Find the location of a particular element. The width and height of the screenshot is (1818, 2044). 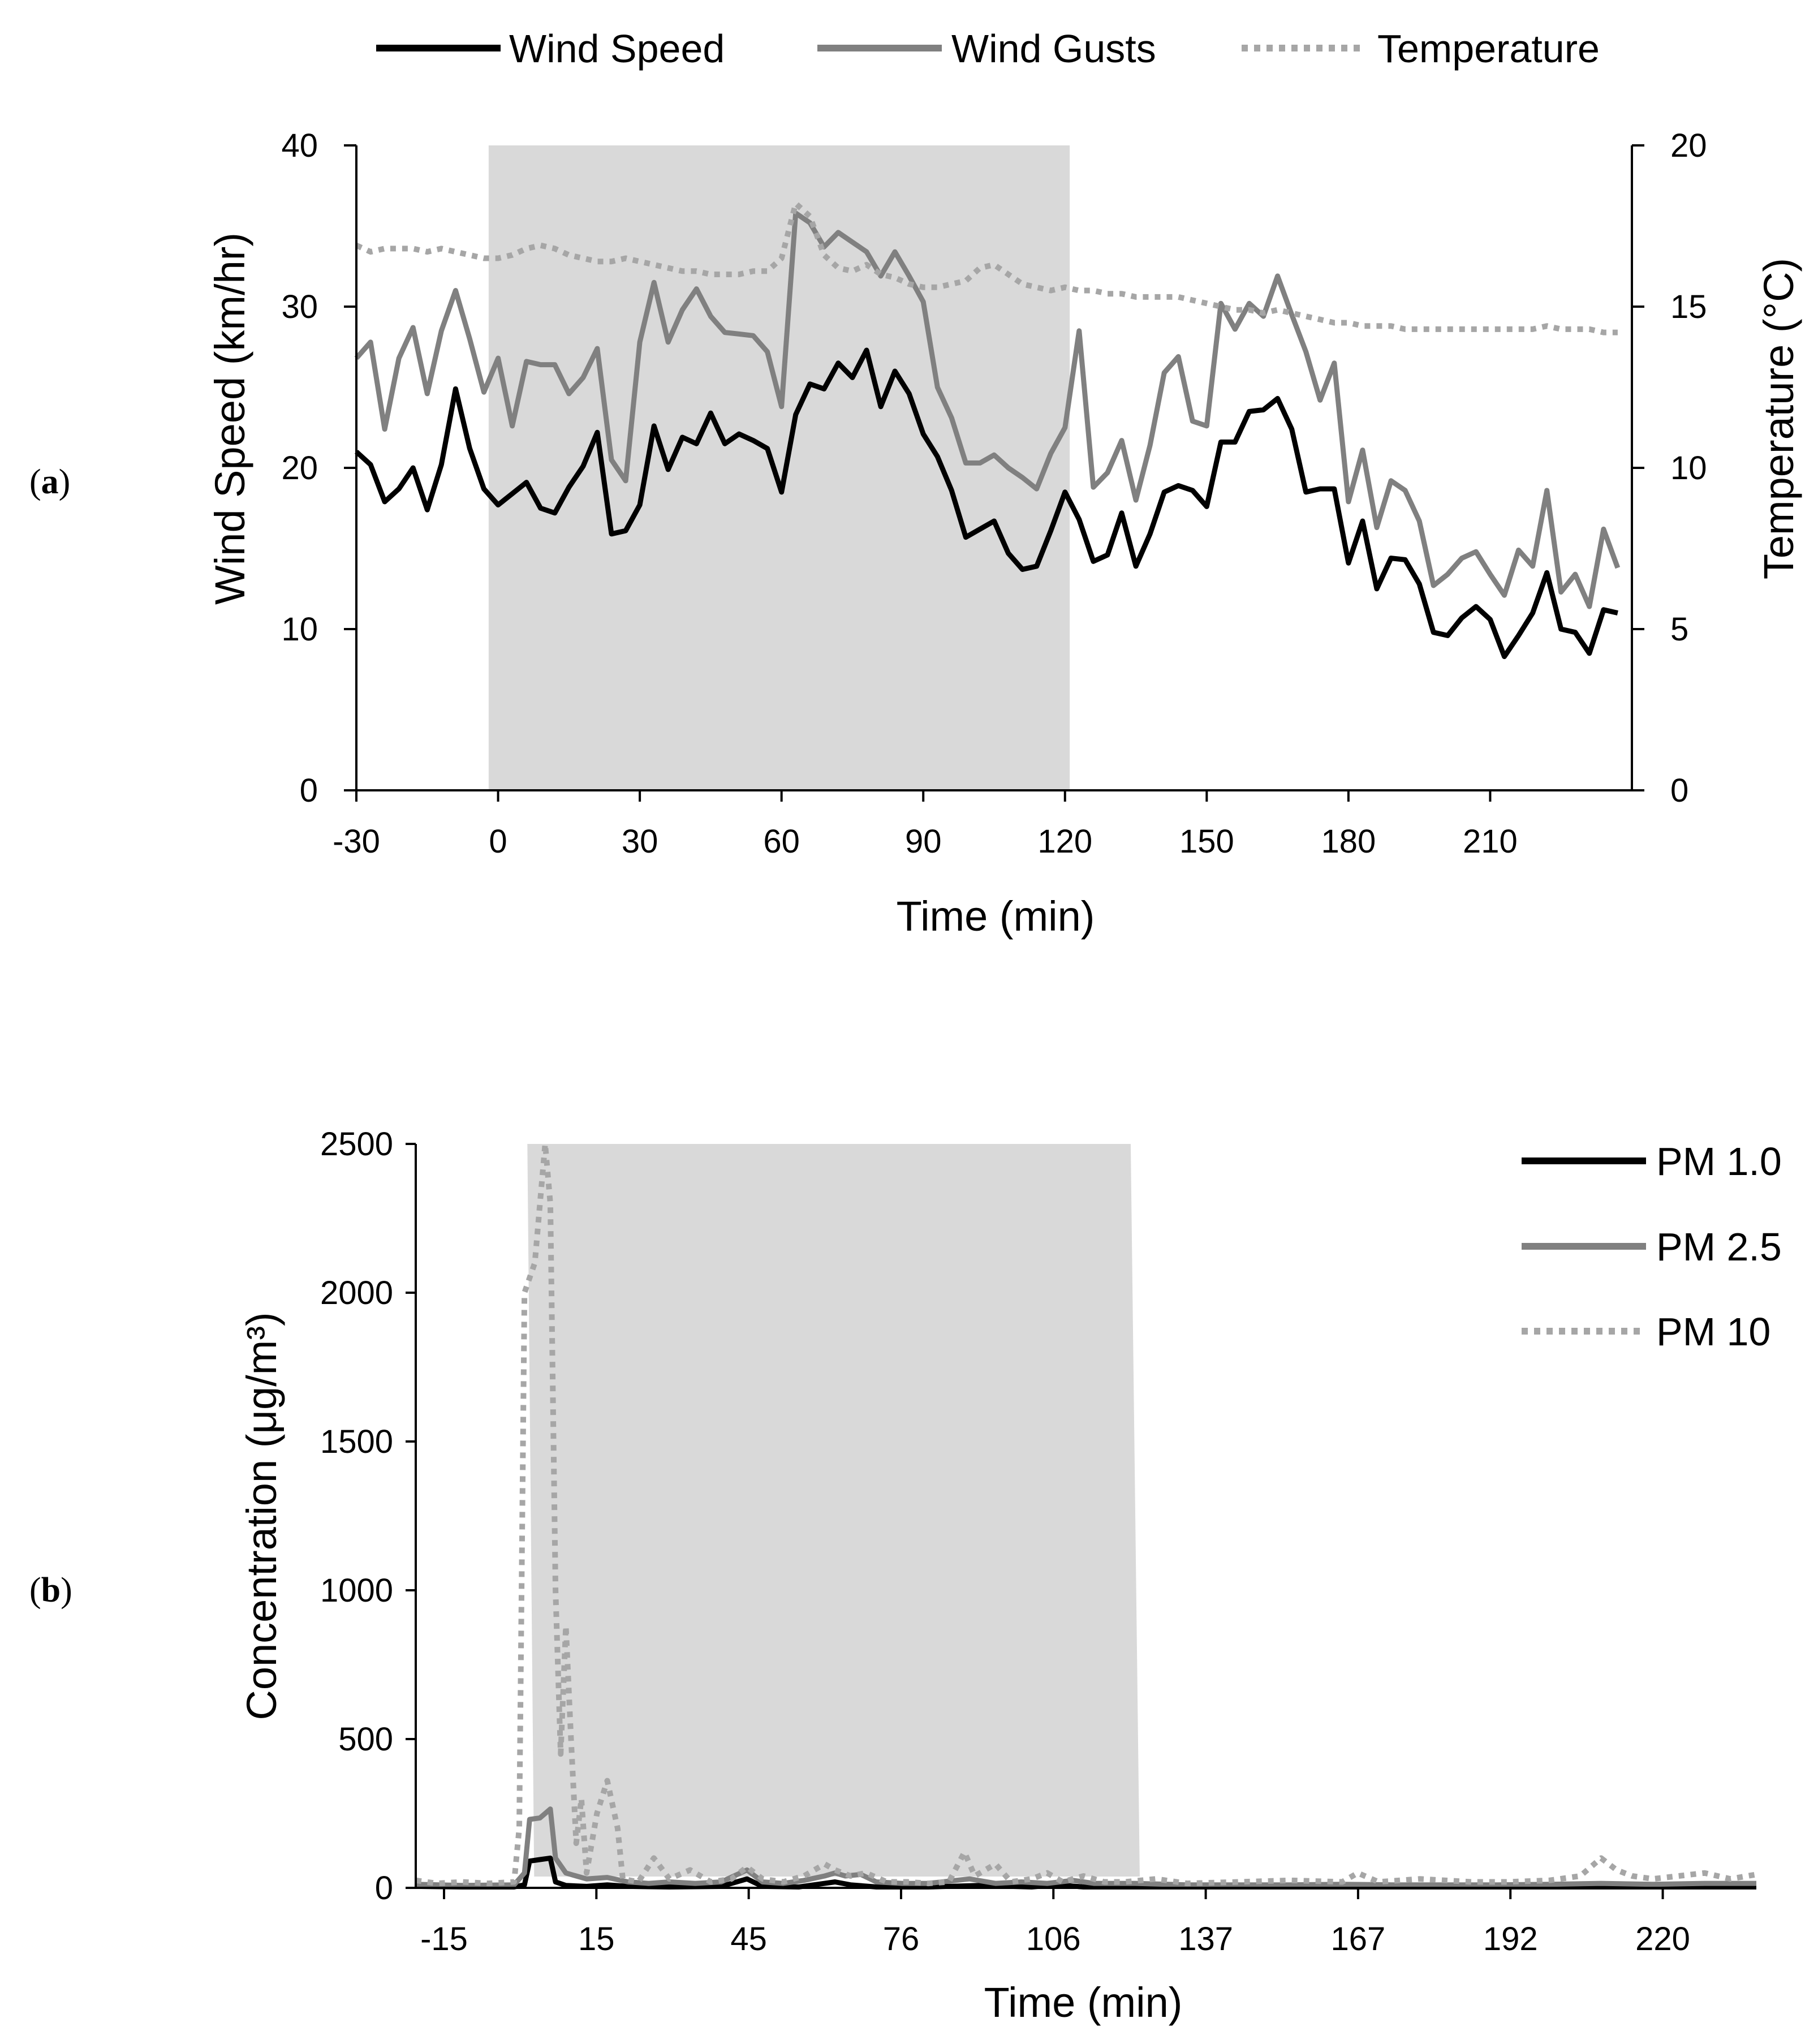

x-tick-label: 192 is located at coordinates (1511, 1939).